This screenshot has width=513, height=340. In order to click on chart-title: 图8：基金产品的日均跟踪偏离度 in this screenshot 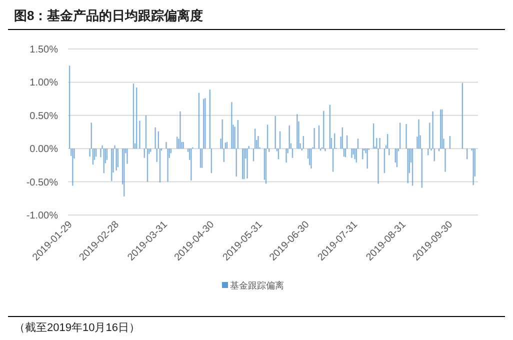, I will do `click(109, 15)`.